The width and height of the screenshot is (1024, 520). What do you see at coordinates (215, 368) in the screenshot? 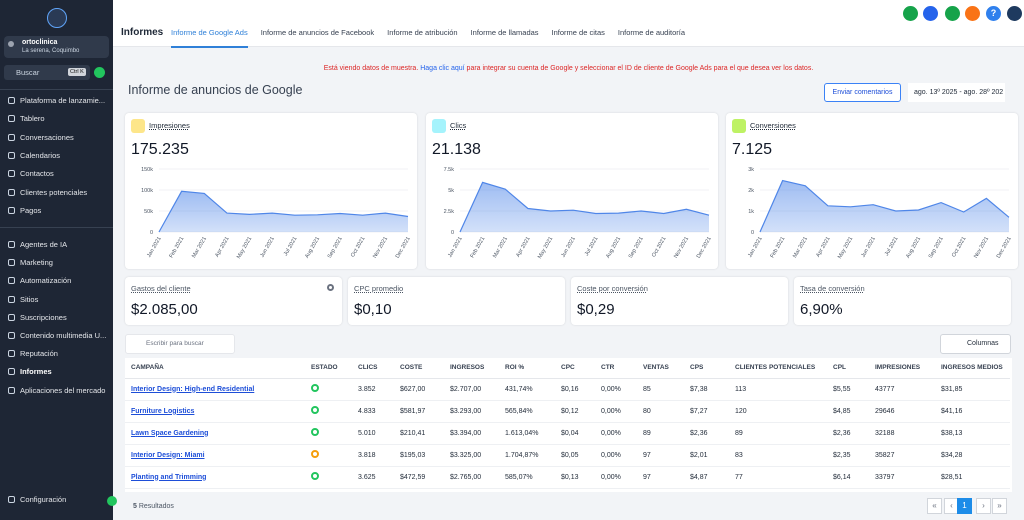
I see `column-header: CAMPAÑA` at bounding box center [215, 368].